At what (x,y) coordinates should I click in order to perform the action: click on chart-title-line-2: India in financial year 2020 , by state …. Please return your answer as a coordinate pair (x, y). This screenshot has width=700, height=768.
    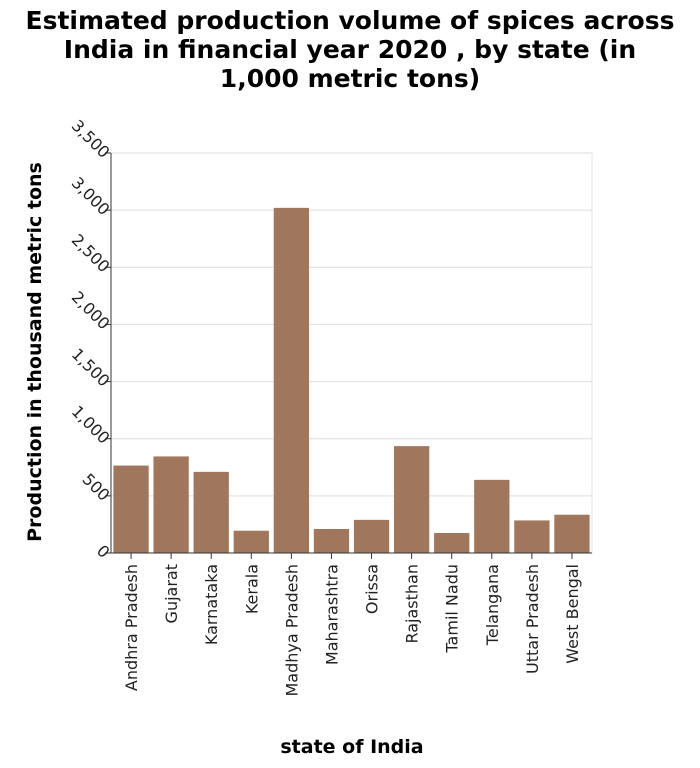
    Looking at the image, I should click on (350, 49).